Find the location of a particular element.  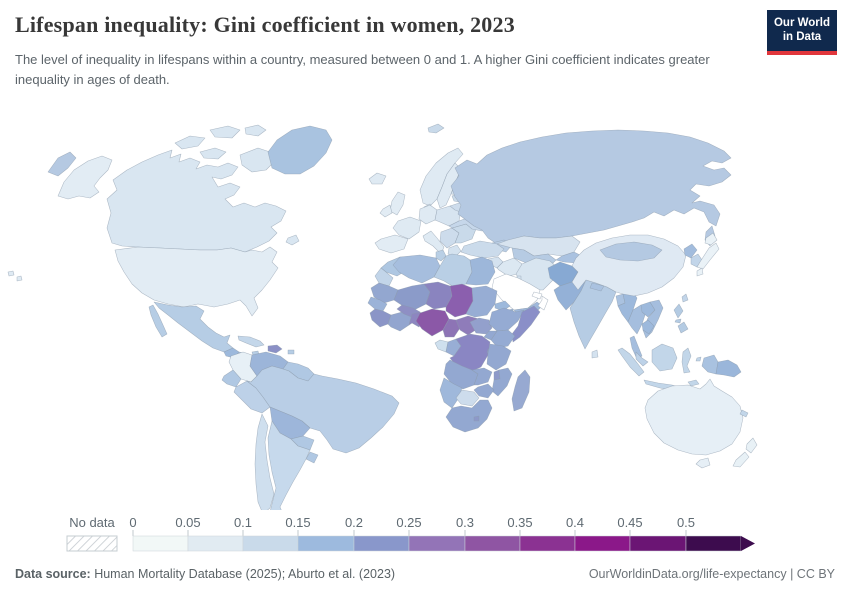

country-puerto-rico is located at coordinates (291, 352).